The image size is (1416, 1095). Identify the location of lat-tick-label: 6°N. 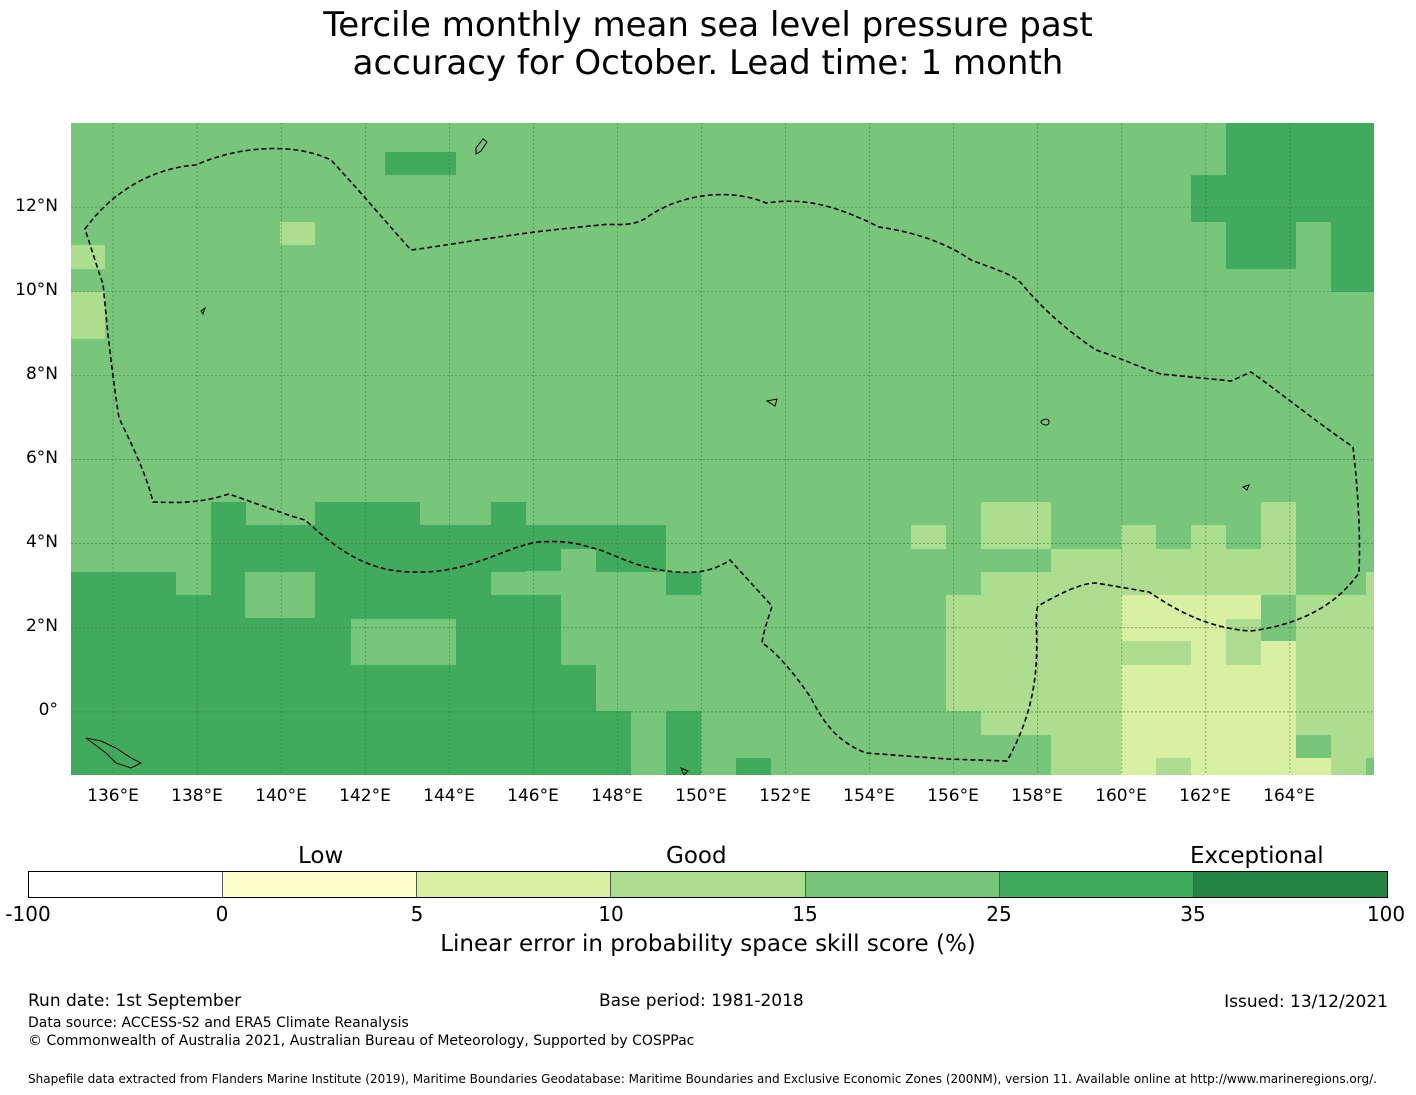
(41, 458).